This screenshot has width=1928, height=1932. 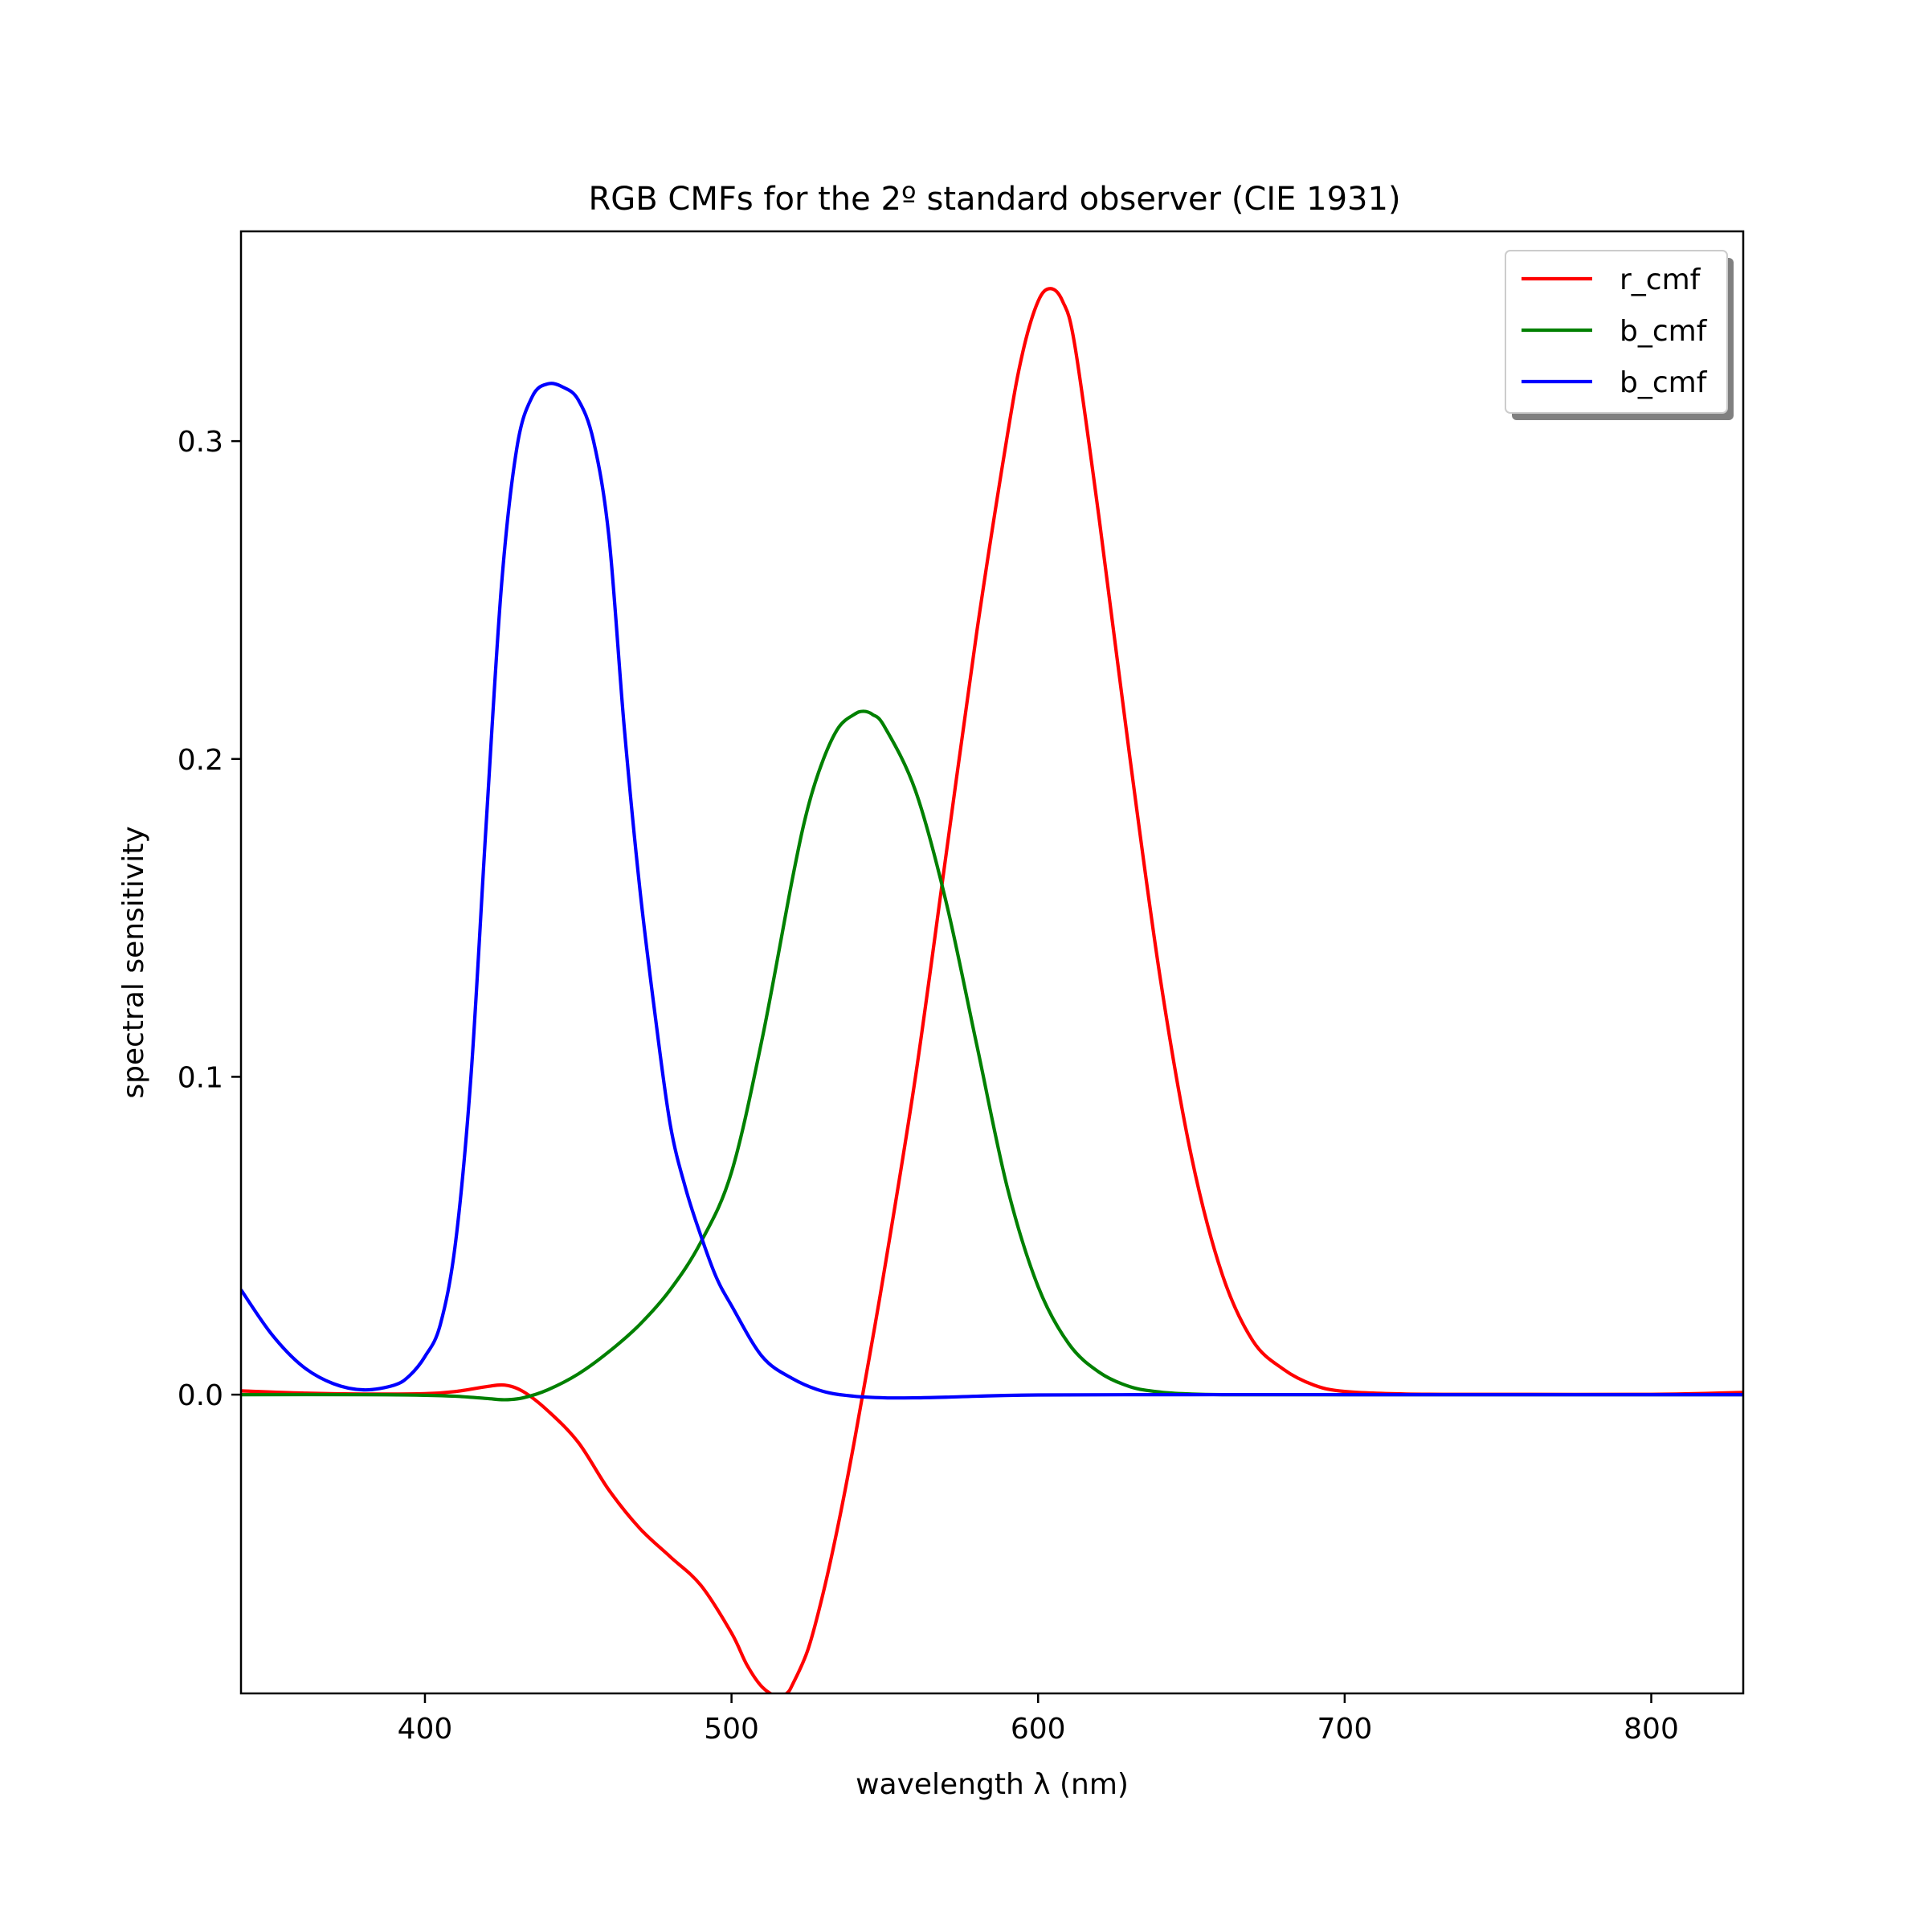 I want to click on y-tick-label: 0.0, so click(x=201, y=1395).